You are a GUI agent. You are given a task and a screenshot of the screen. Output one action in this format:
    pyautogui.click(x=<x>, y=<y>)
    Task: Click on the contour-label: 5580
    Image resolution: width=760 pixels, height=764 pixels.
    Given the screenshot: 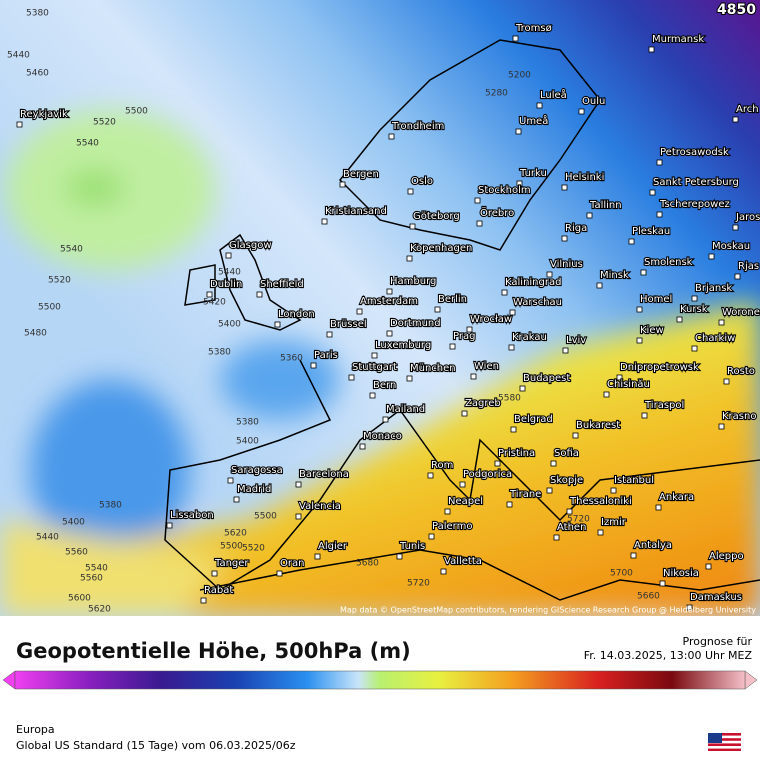 What is the action you would take?
    pyautogui.click(x=509, y=399)
    